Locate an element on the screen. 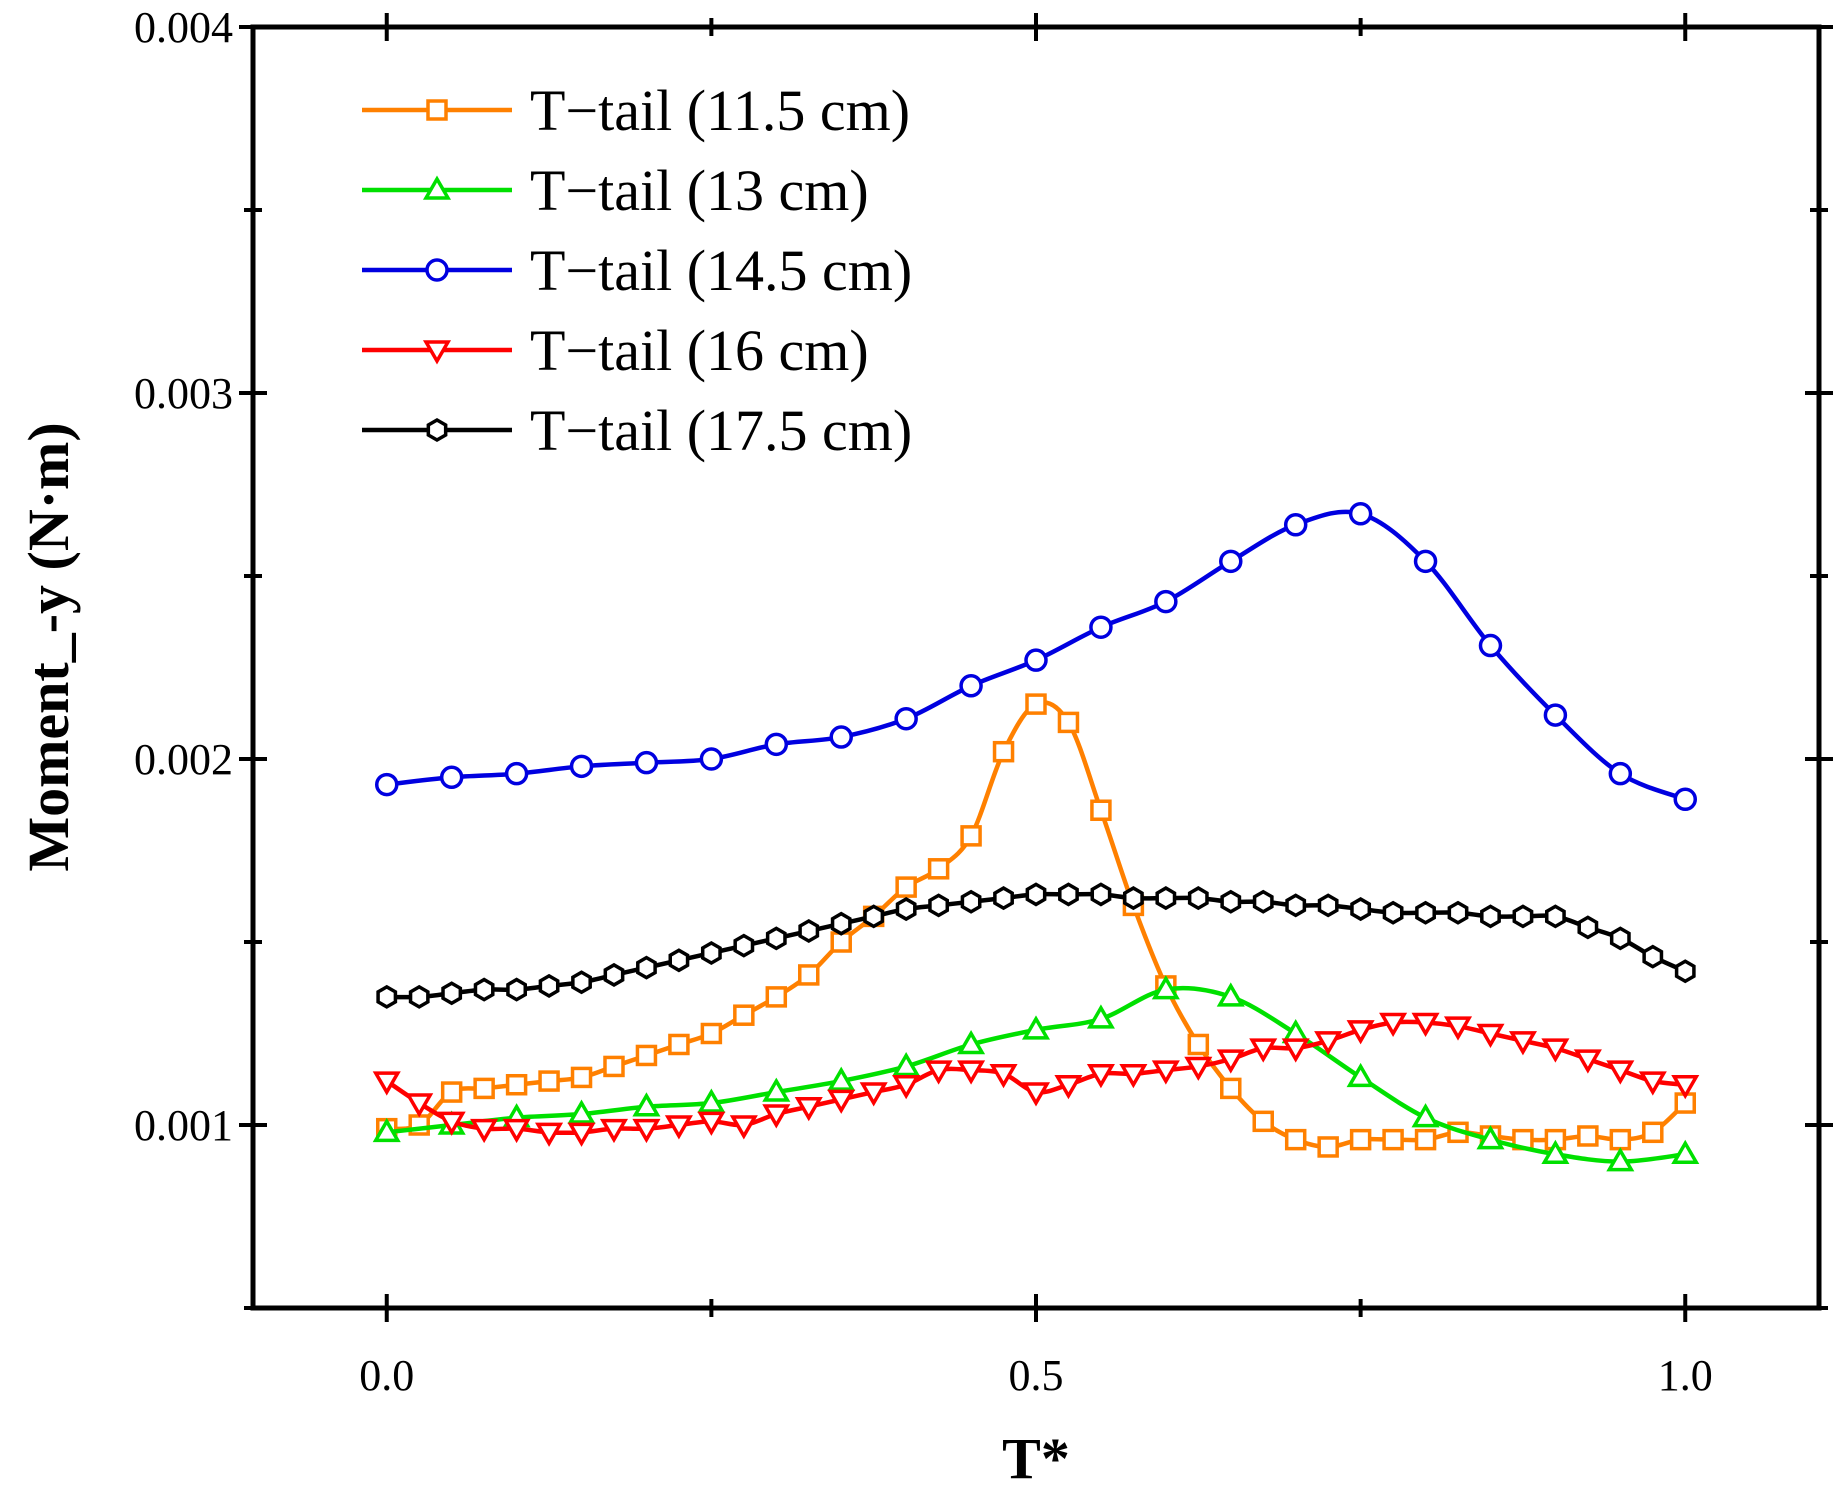 The image size is (1839, 1502). legend-item: T−tail (17.5 cm) is located at coordinates (637, 430).